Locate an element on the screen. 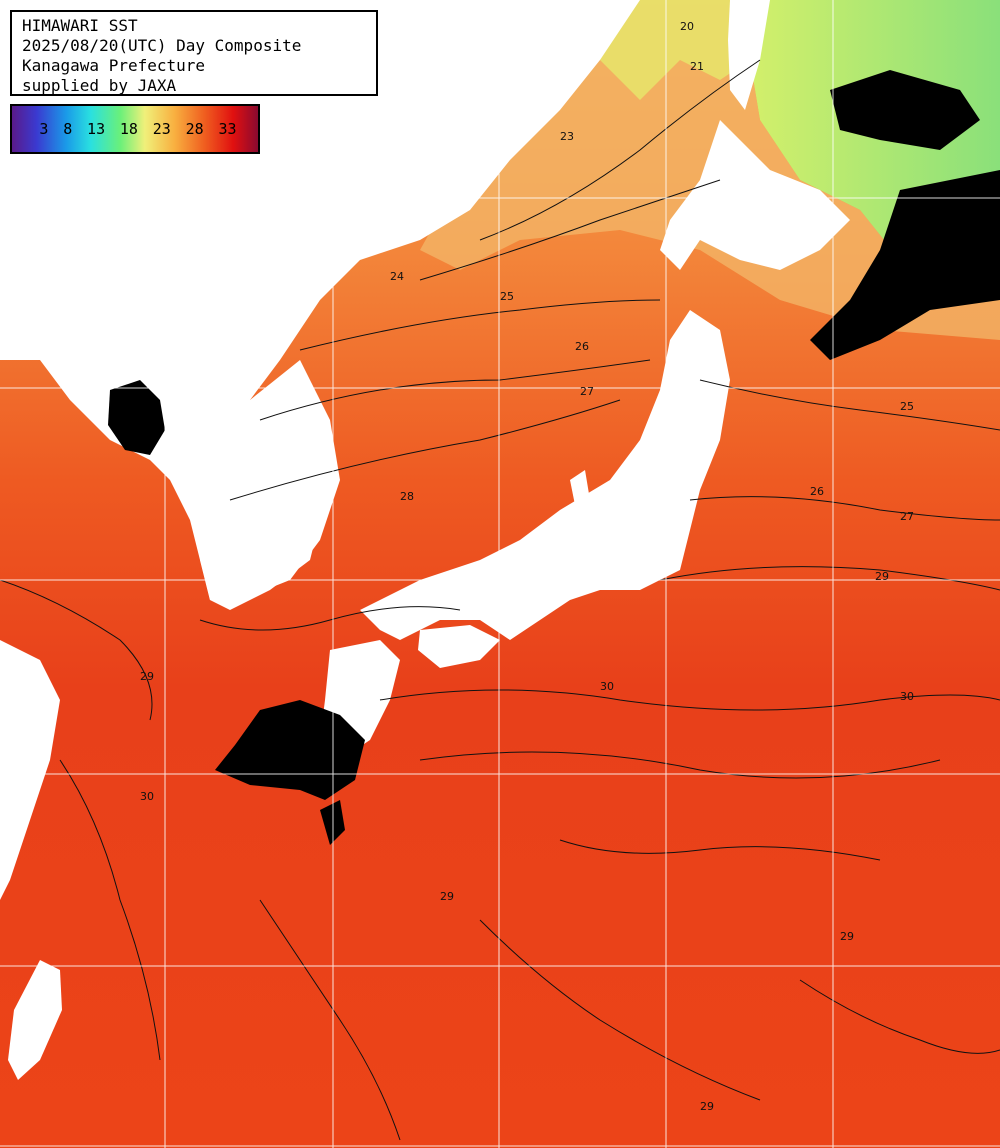  title-line-1: HIMAWARI SST is located at coordinates (80, 25).